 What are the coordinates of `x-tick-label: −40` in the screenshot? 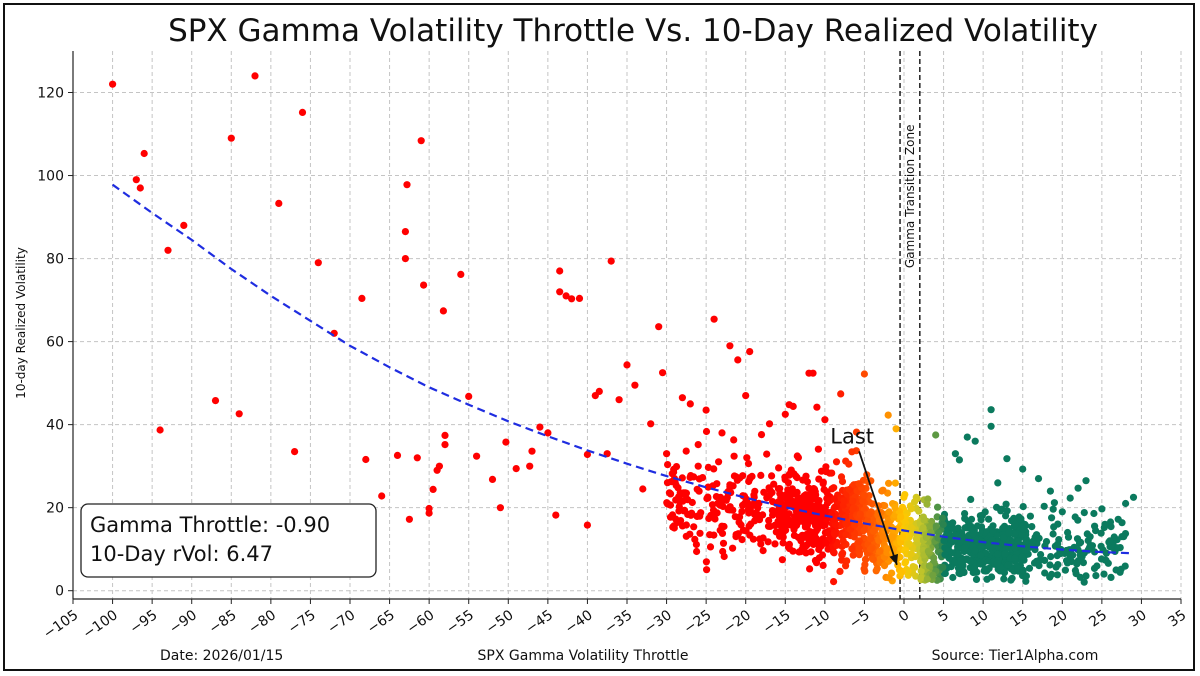 It's located at (578, 622).